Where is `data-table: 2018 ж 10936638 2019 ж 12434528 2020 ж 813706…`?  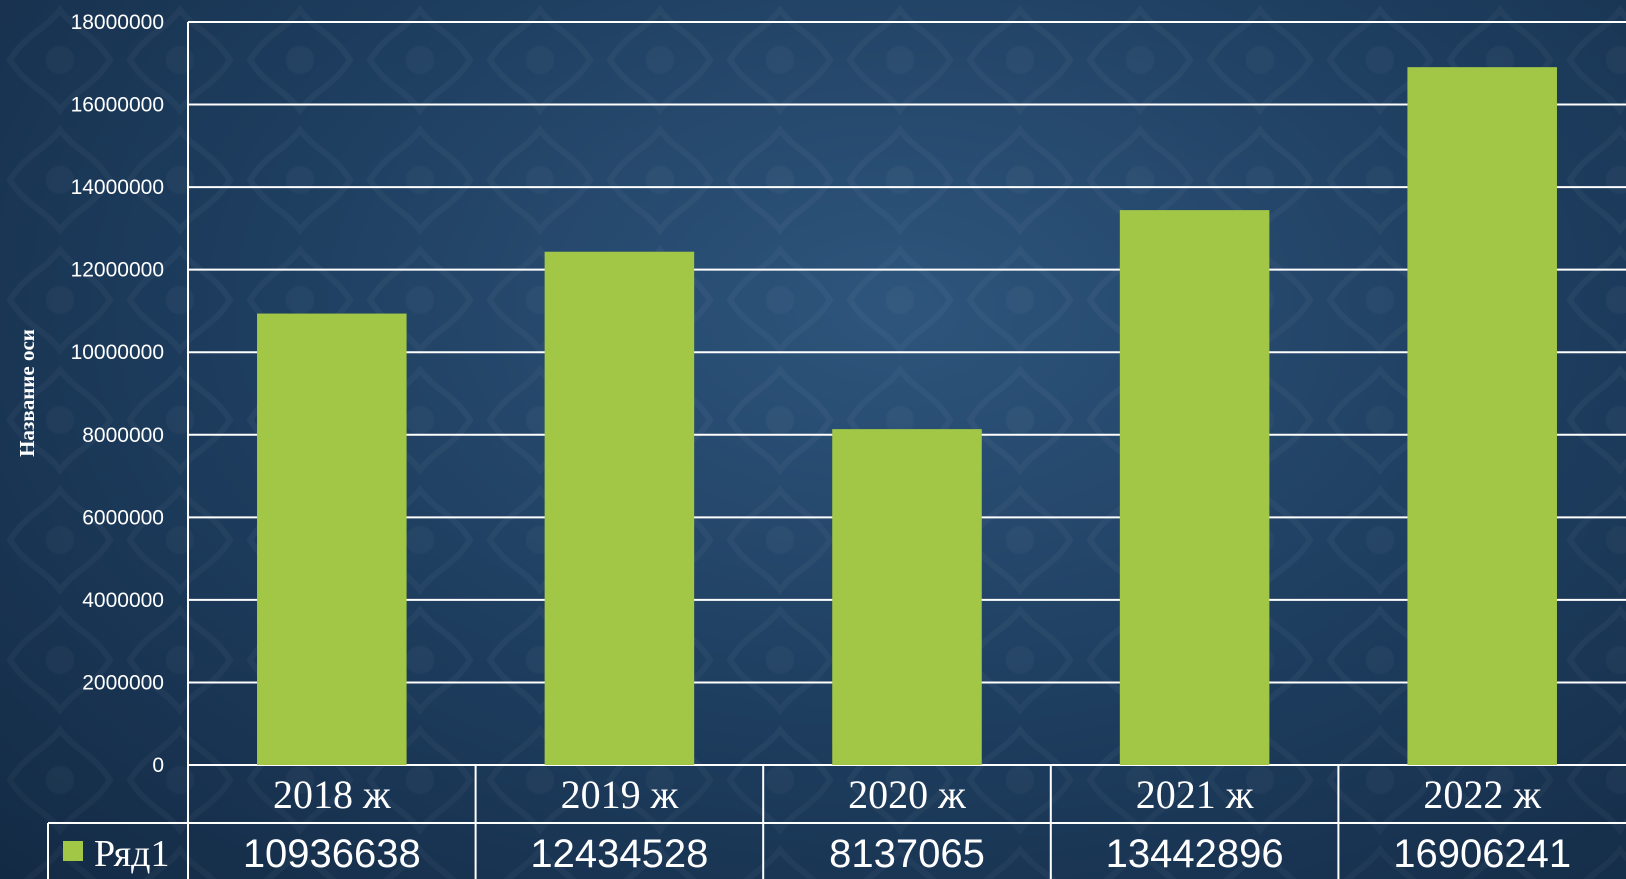
data-table: 2018 ж 10936638 2019 ж 12434528 2020 ж 813706… is located at coordinates (836, 822).